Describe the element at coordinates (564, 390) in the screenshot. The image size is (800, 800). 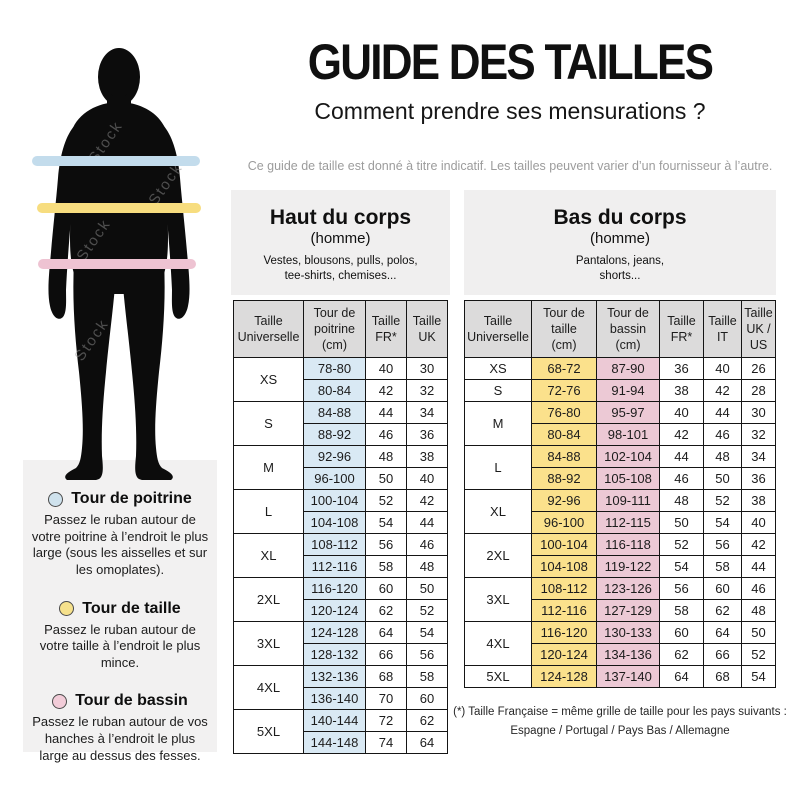
I see `value-cell: 72-76` at that location.